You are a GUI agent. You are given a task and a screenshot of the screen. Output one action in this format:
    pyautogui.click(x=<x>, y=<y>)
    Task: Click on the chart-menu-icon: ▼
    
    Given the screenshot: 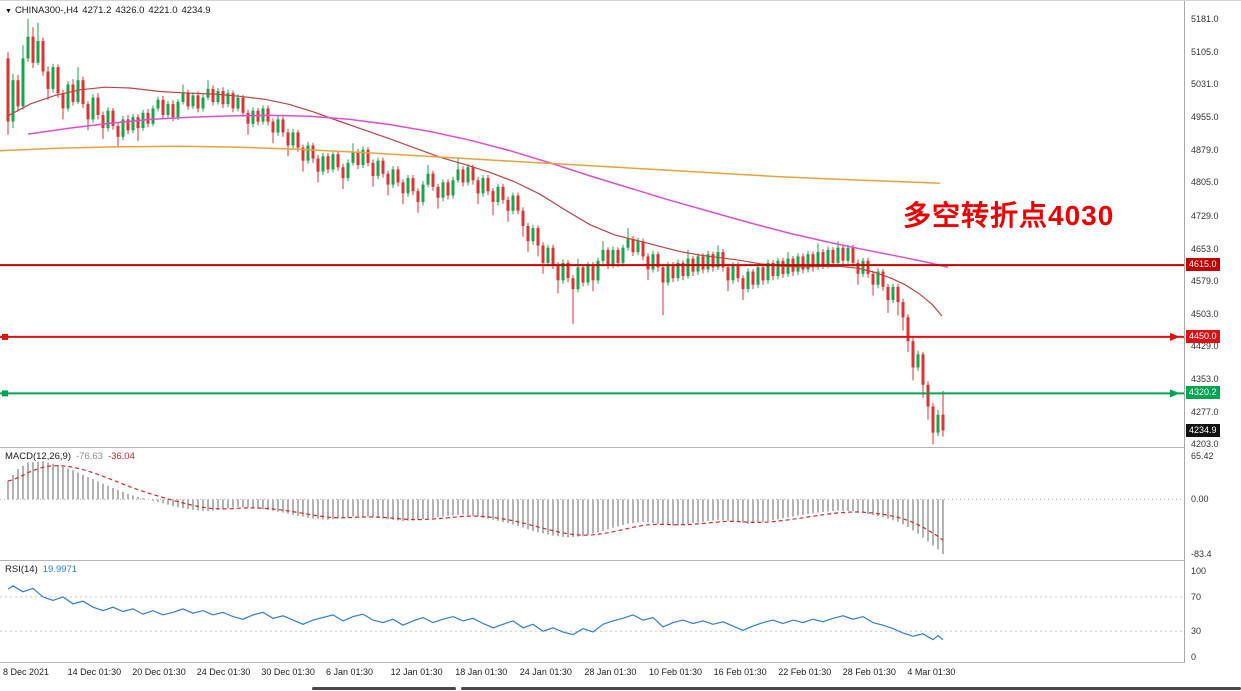 What is the action you would take?
    pyautogui.click(x=8, y=11)
    